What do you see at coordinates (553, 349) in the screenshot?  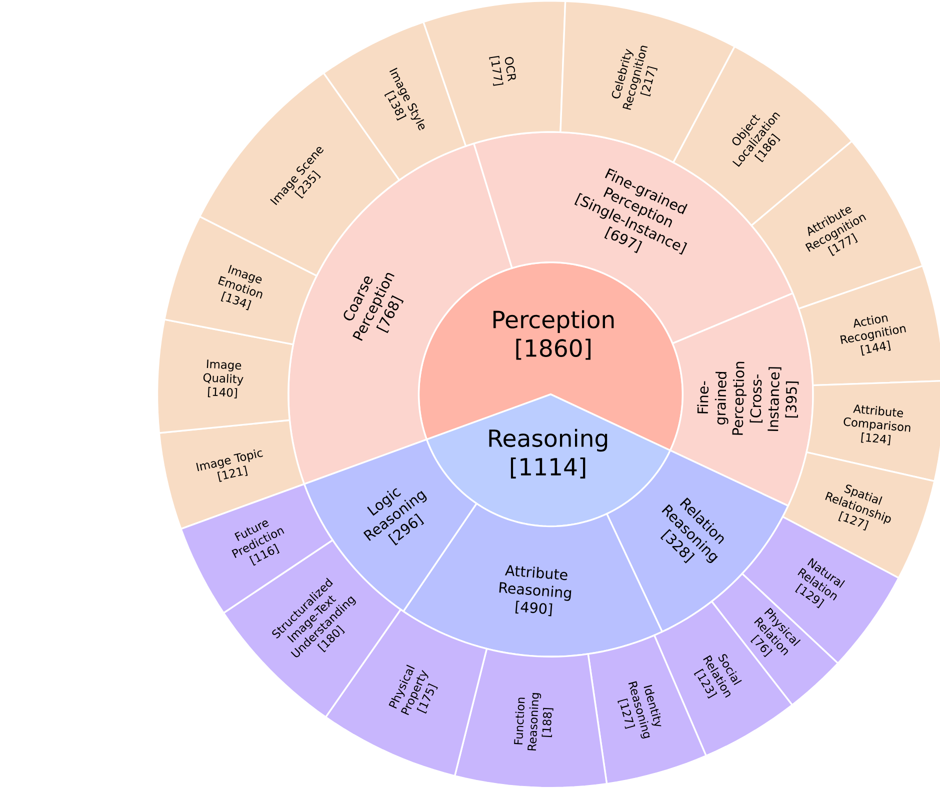 I see `data-label: [1860]` at bounding box center [553, 349].